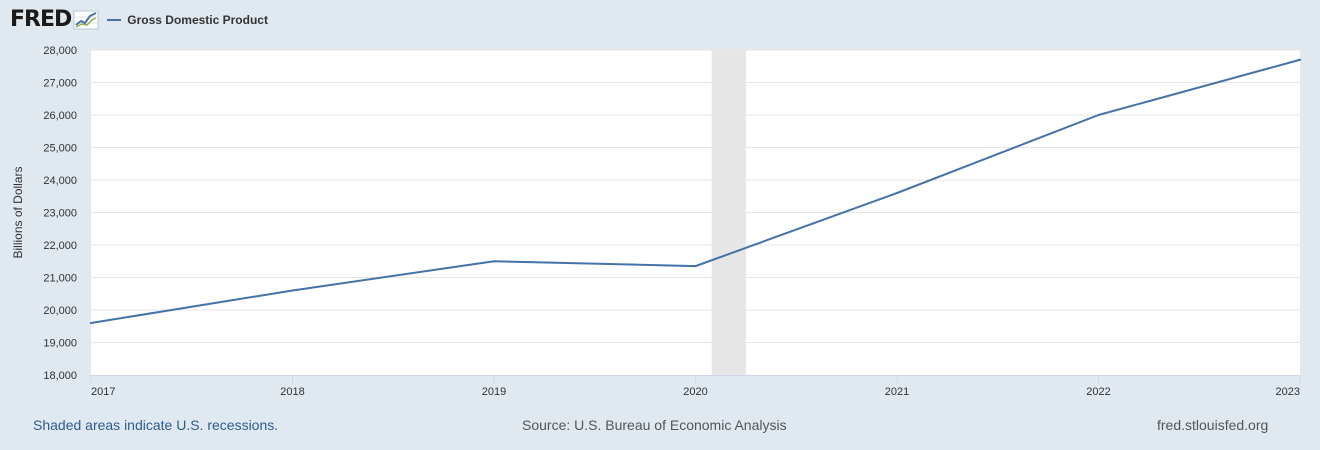 The width and height of the screenshot is (1320, 450). I want to click on legend: Gross Domestic Product, so click(187, 20).